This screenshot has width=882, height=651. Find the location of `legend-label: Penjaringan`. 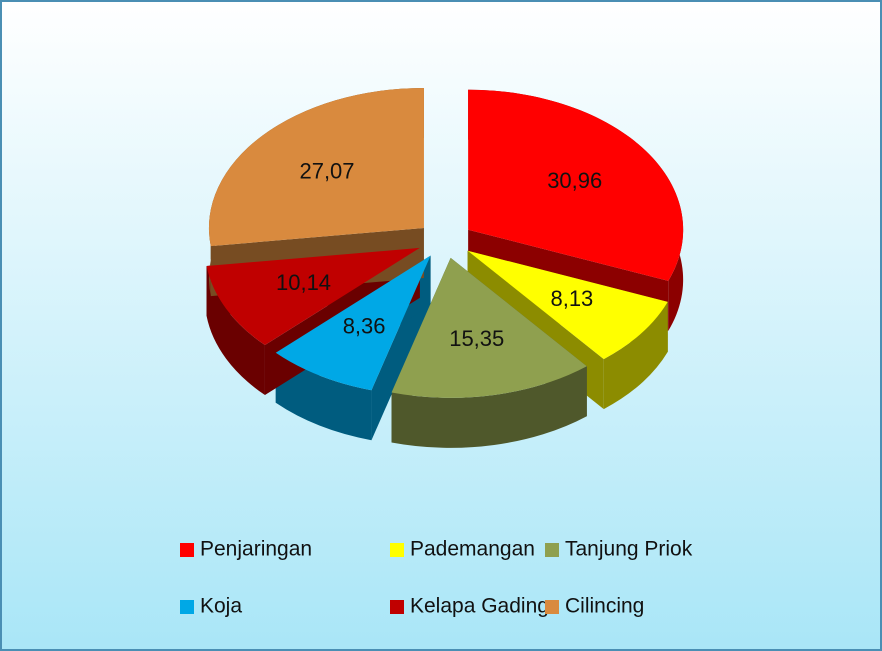

legend-label: Penjaringan is located at coordinates (256, 549).